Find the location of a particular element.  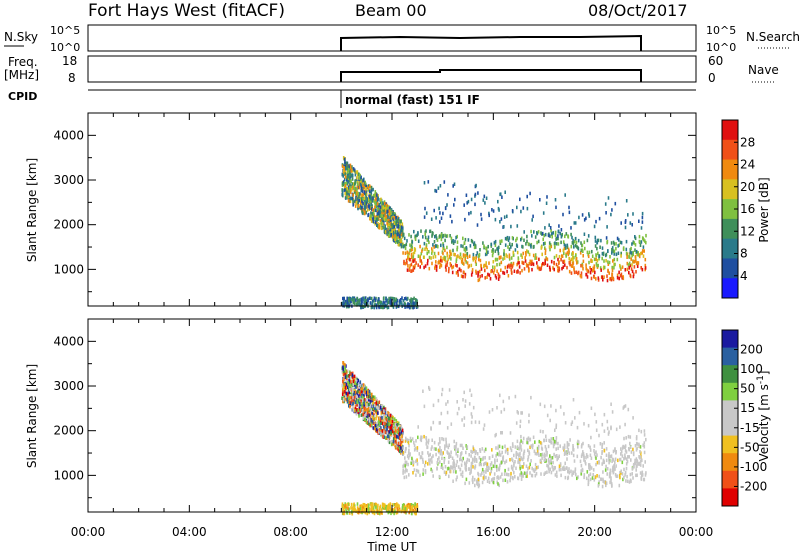

time-tick-label: 08:00 is located at coordinates (290, 532).